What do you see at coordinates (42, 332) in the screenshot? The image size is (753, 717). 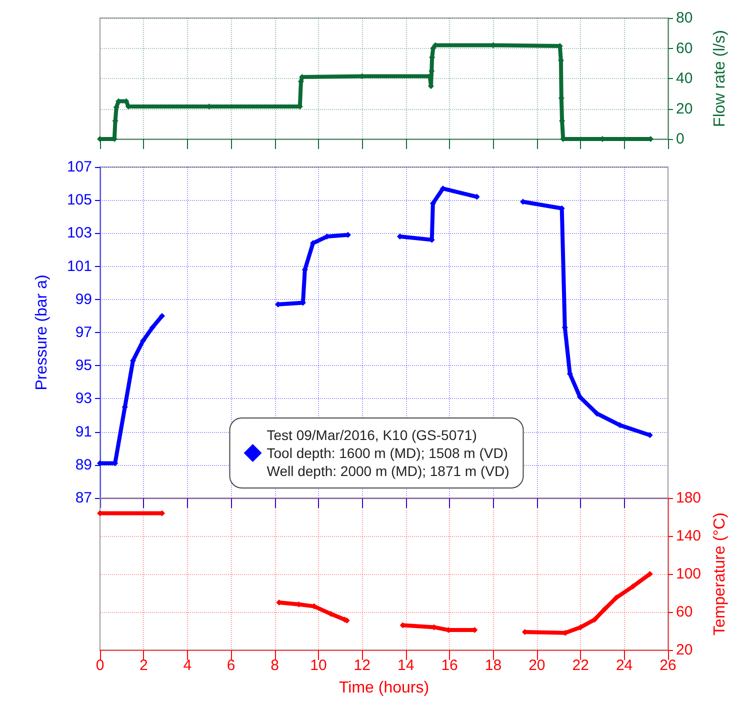 I see `y-axis-title: Pressure (bar a)` at bounding box center [42, 332].